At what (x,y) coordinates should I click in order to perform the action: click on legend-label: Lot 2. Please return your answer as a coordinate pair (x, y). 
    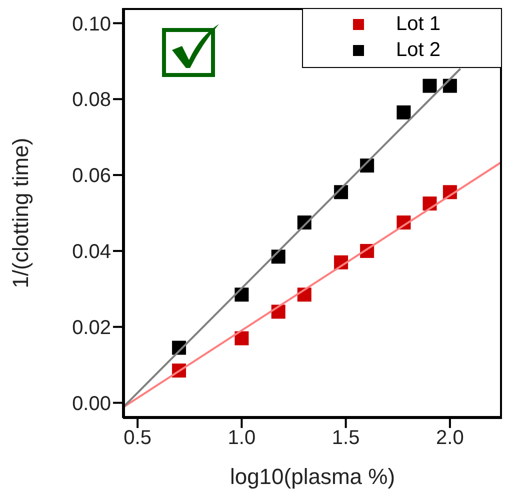
    Looking at the image, I should click on (418, 50).